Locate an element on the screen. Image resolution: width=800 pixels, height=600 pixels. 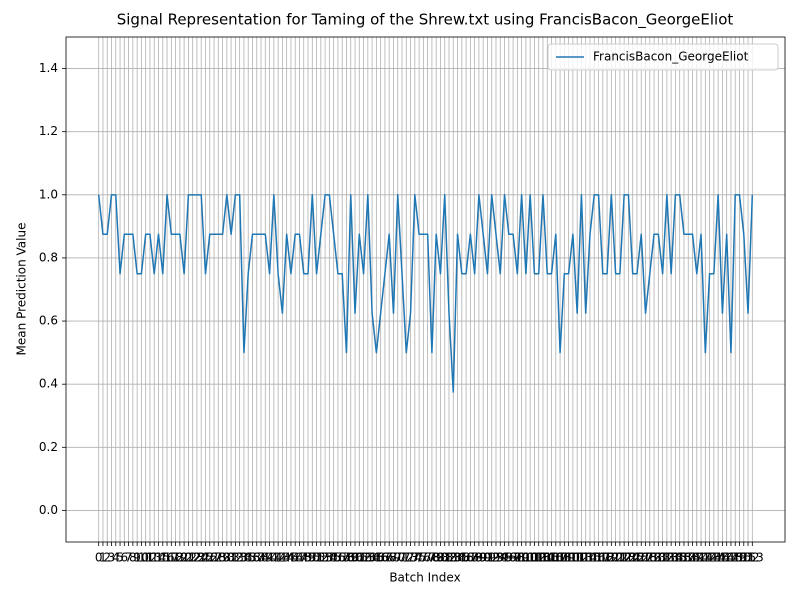
x-tick-label: 74 is located at coordinates (414, 558).